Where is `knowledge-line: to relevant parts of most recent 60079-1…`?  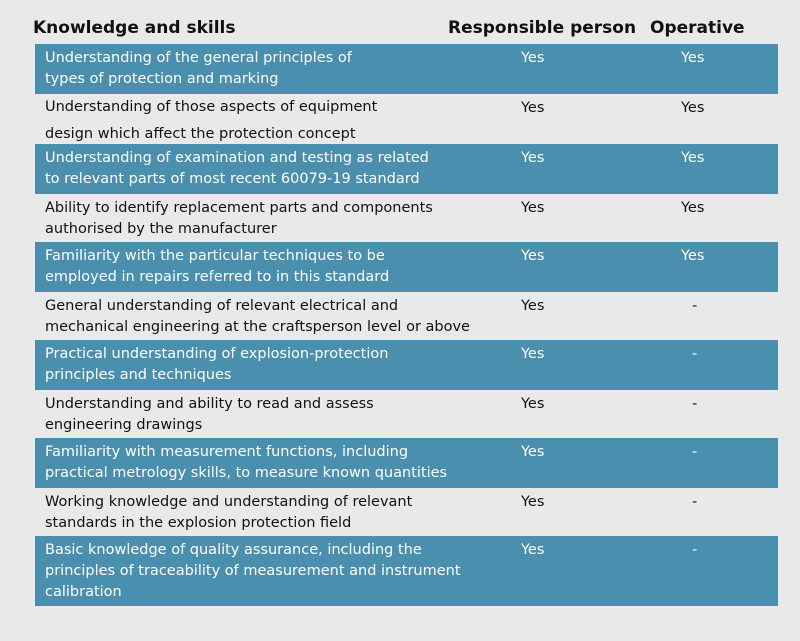 knowledge-line: to relevant parts of most recent 60079-1… is located at coordinates (232, 179).